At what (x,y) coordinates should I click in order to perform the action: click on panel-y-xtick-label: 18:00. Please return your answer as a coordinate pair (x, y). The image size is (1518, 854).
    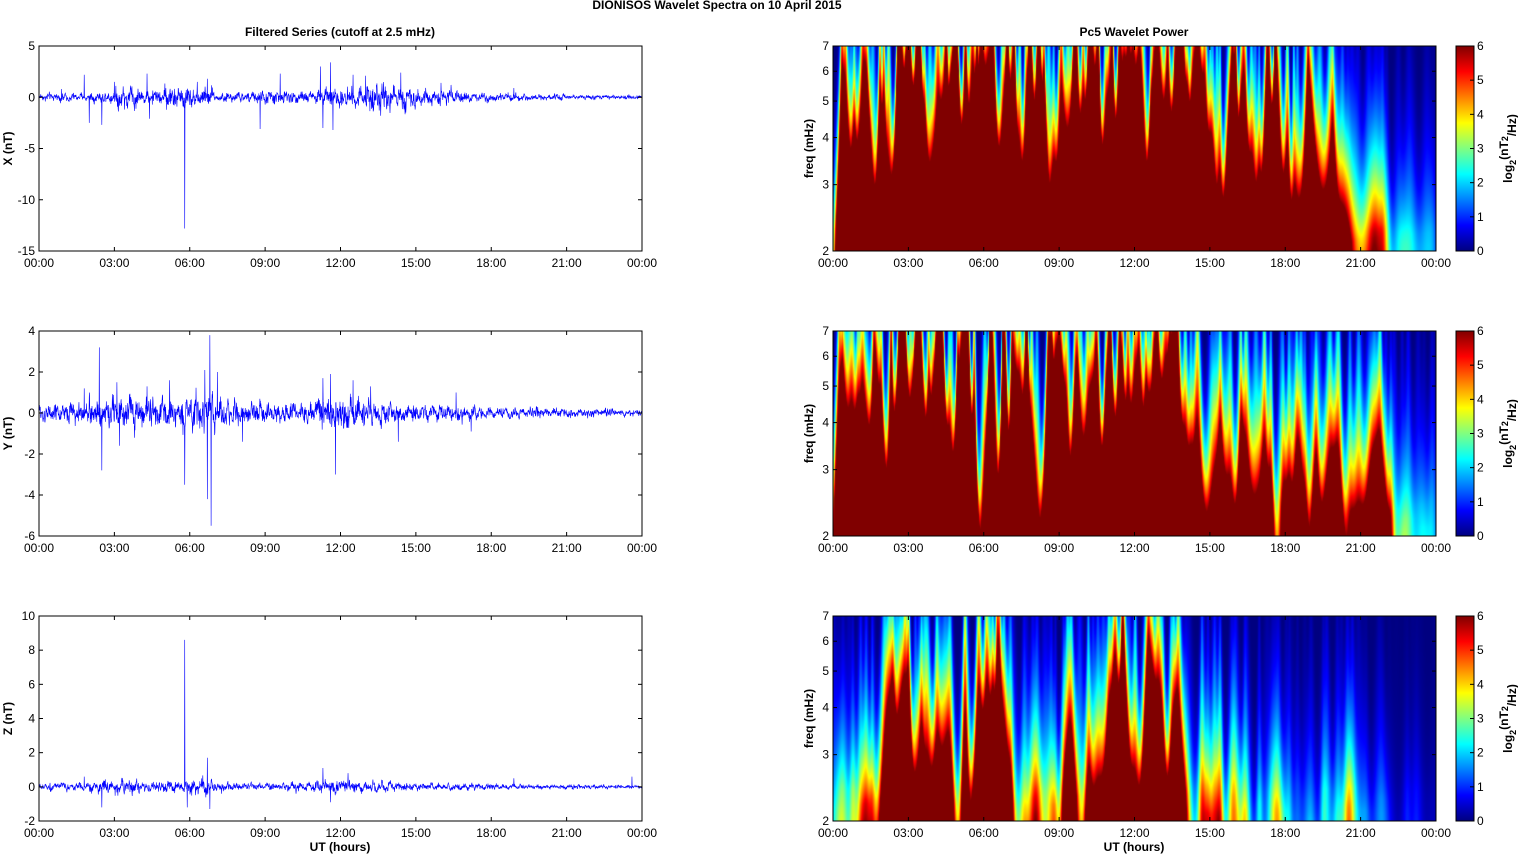
    Looking at the image, I should click on (491, 548).